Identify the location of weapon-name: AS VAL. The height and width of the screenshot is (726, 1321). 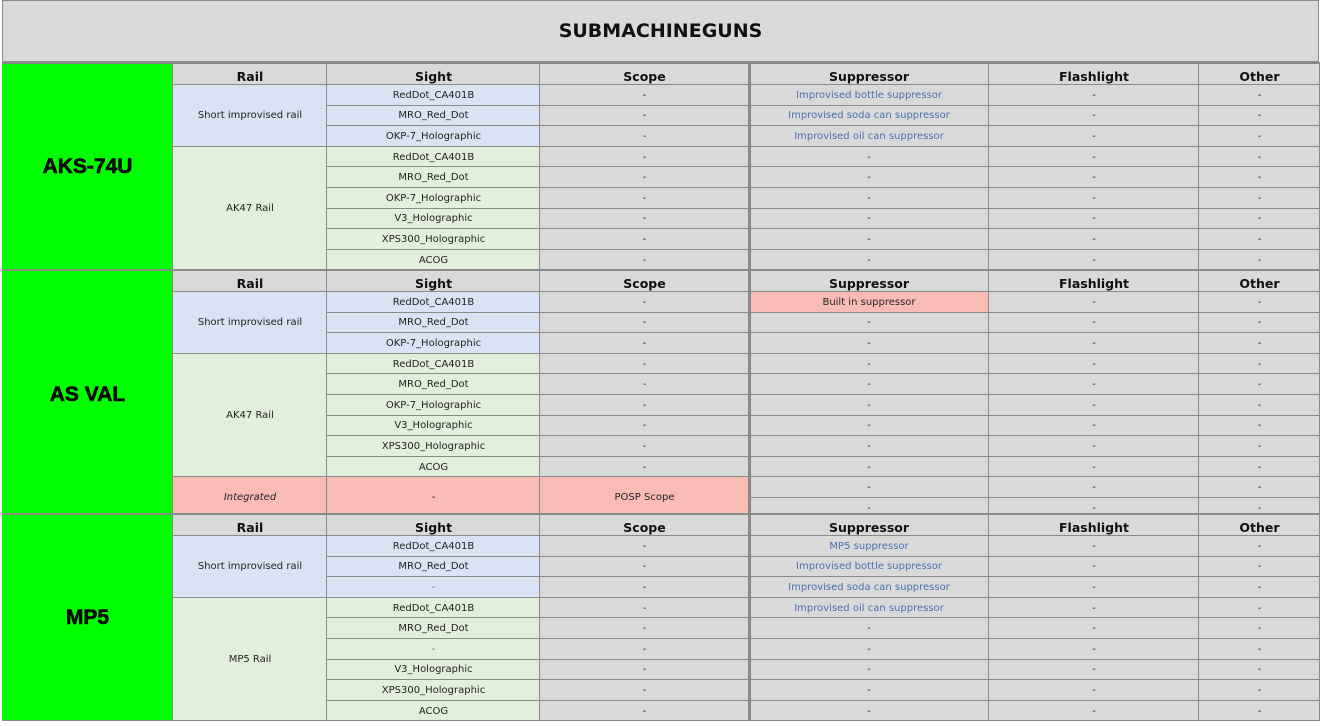
(87, 395).